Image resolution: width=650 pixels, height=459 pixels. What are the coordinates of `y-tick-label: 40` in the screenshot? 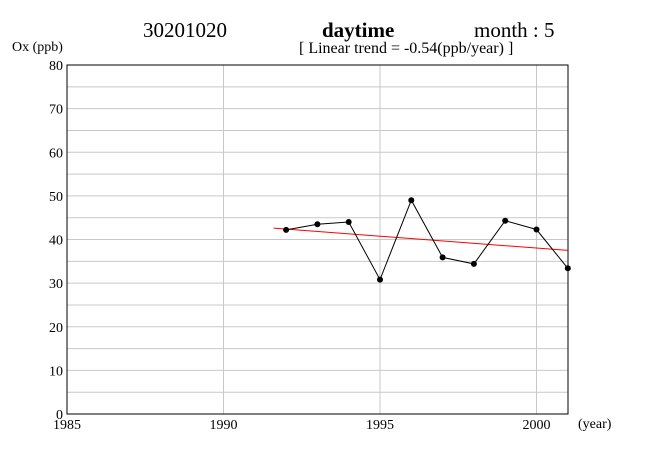 It's located at (56, 241).